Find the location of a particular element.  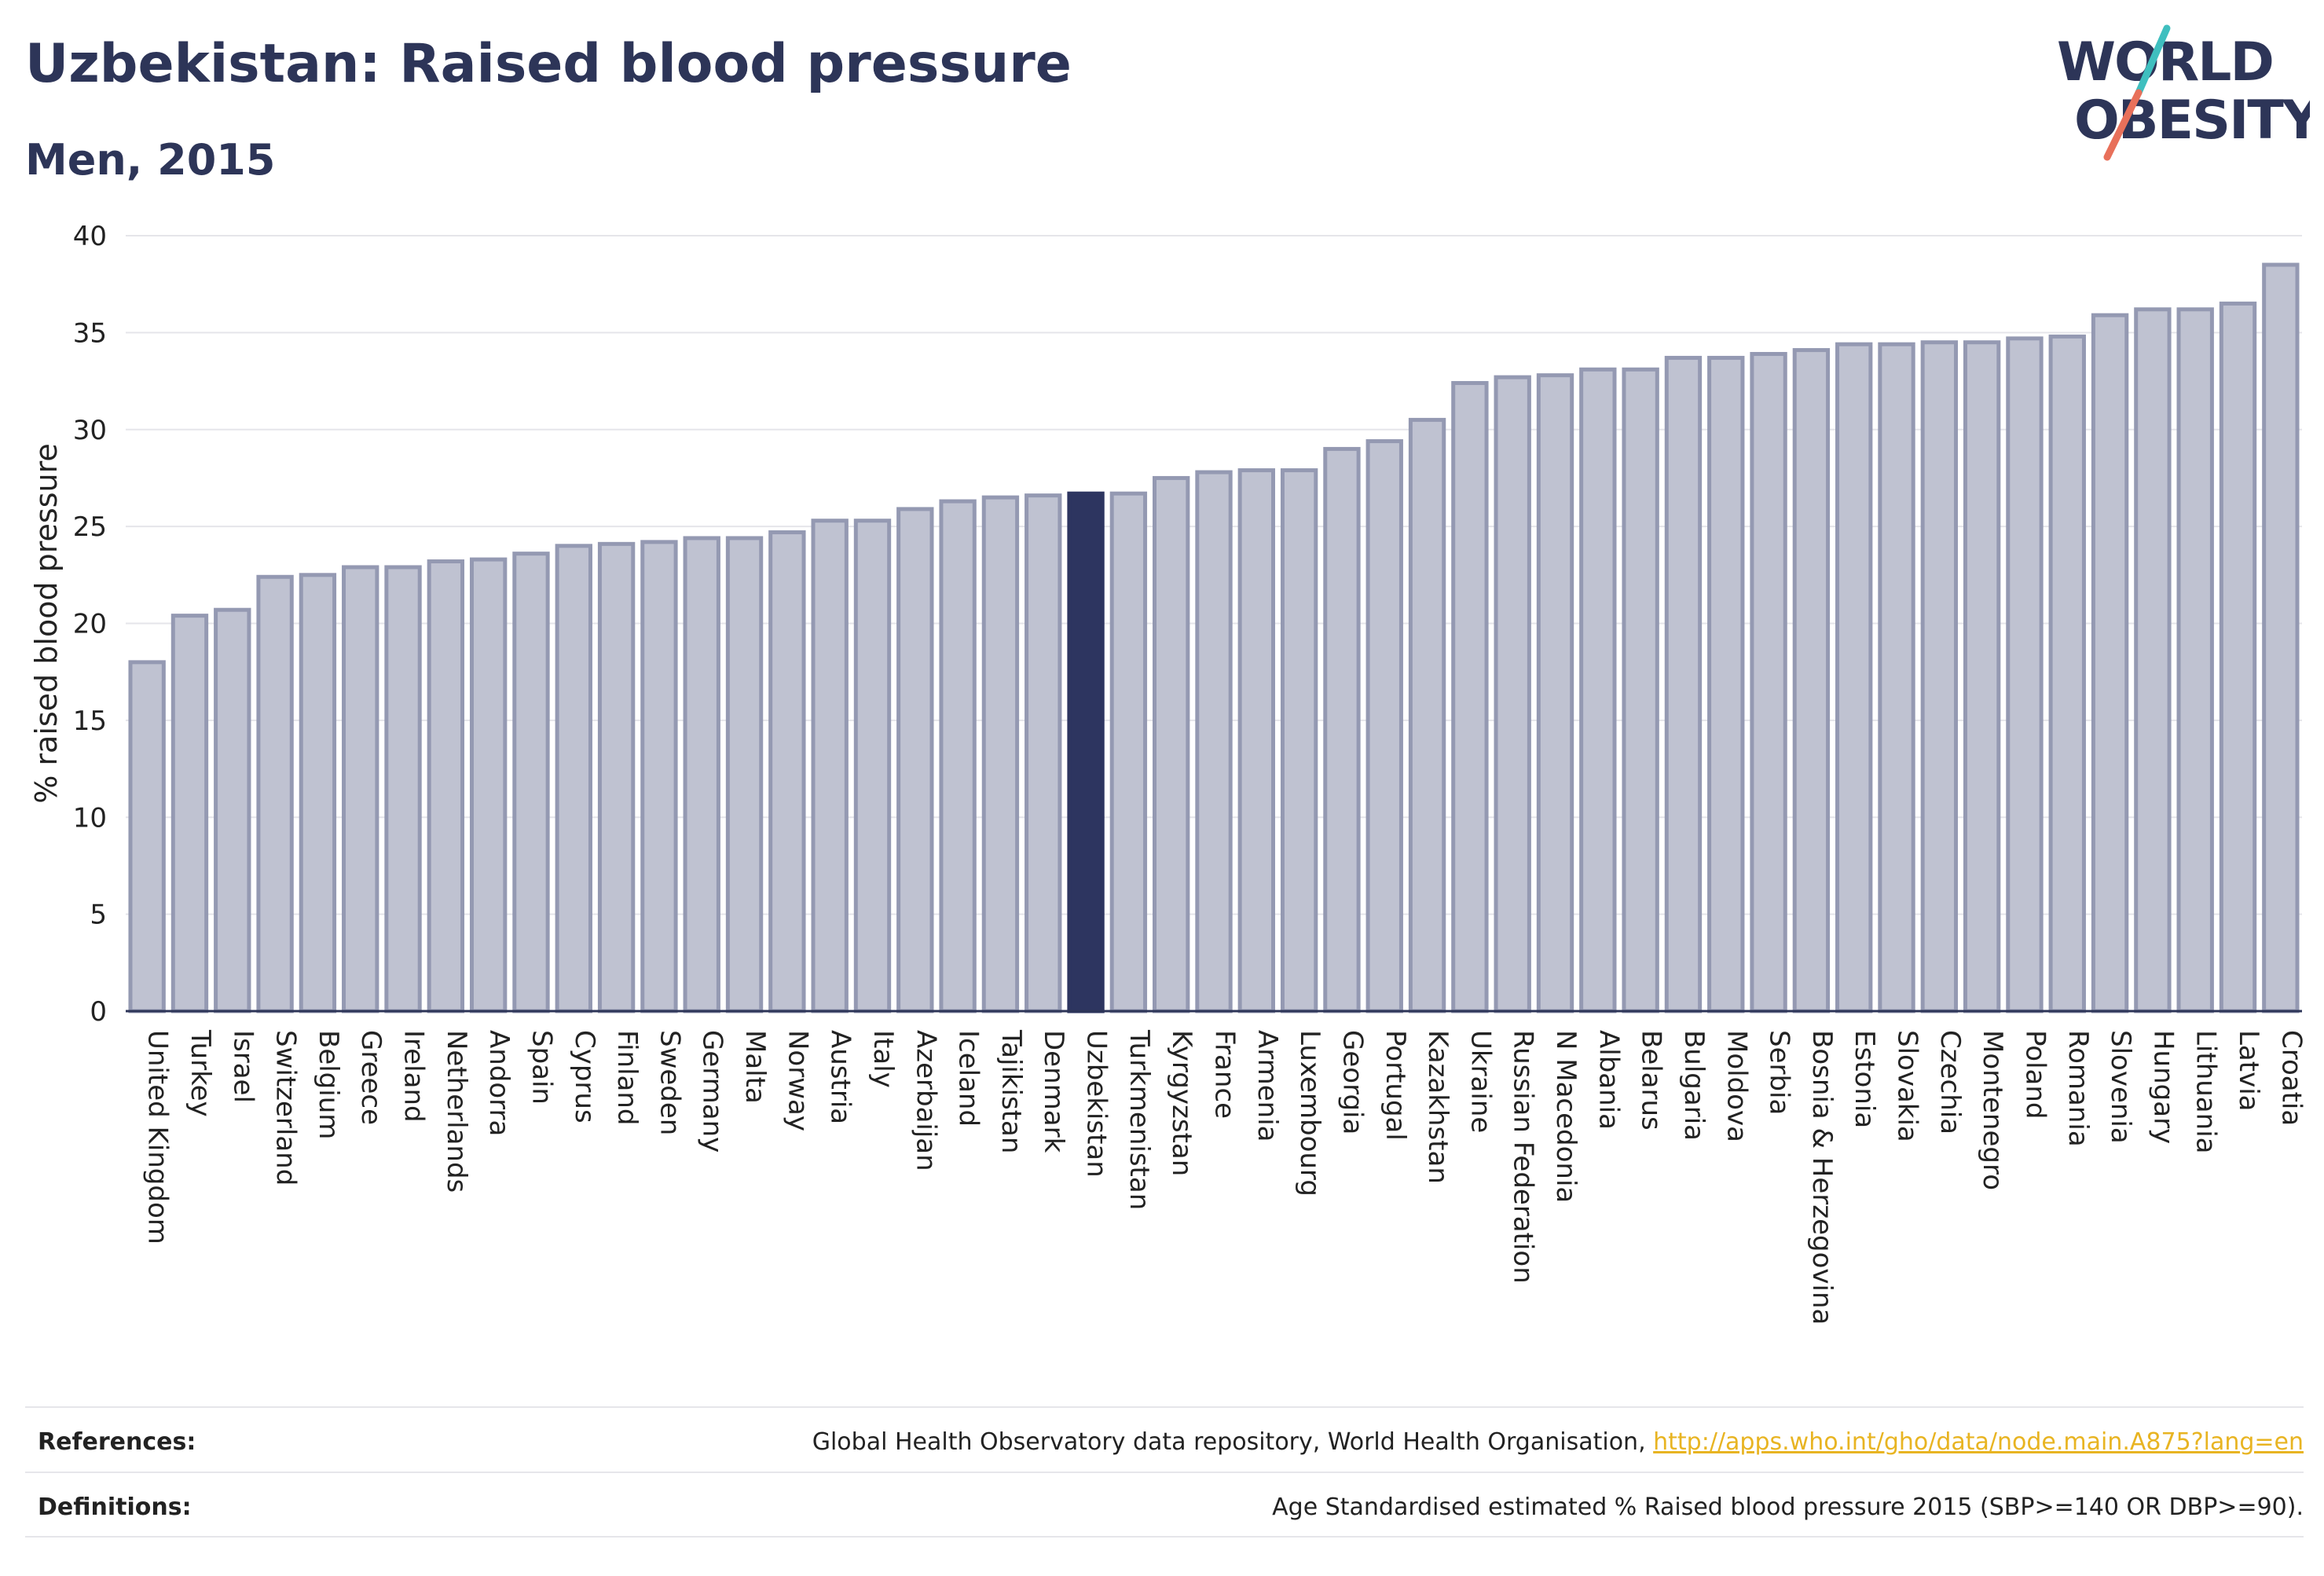

bar-sweden is located at coordinates (659, 776).